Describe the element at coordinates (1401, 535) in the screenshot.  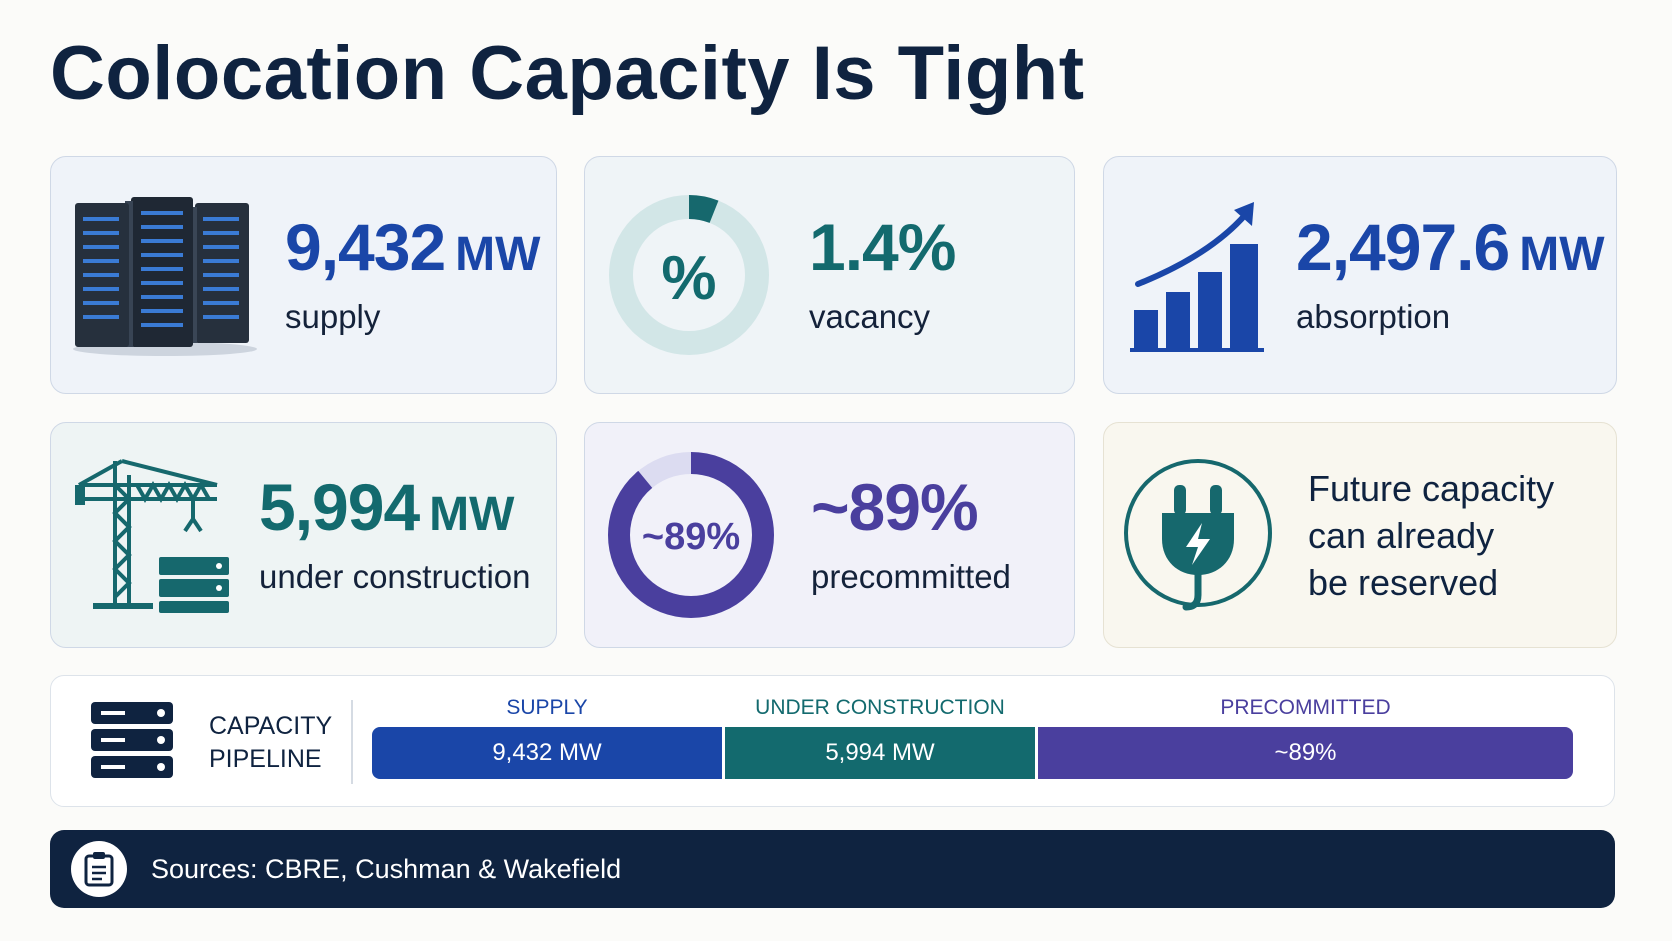
I see `future-capacity-line-2: can already` at that location.